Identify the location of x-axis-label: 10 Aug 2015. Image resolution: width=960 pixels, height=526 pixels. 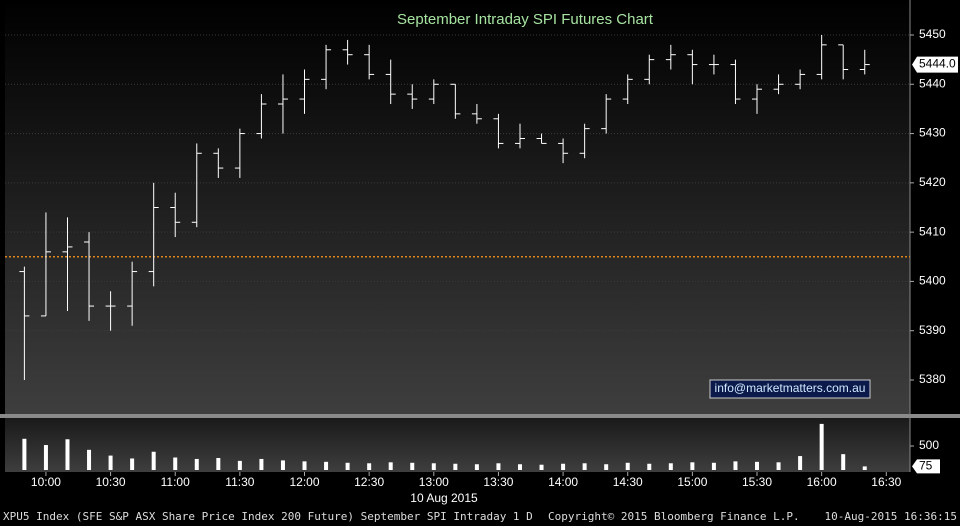
(444, 498).